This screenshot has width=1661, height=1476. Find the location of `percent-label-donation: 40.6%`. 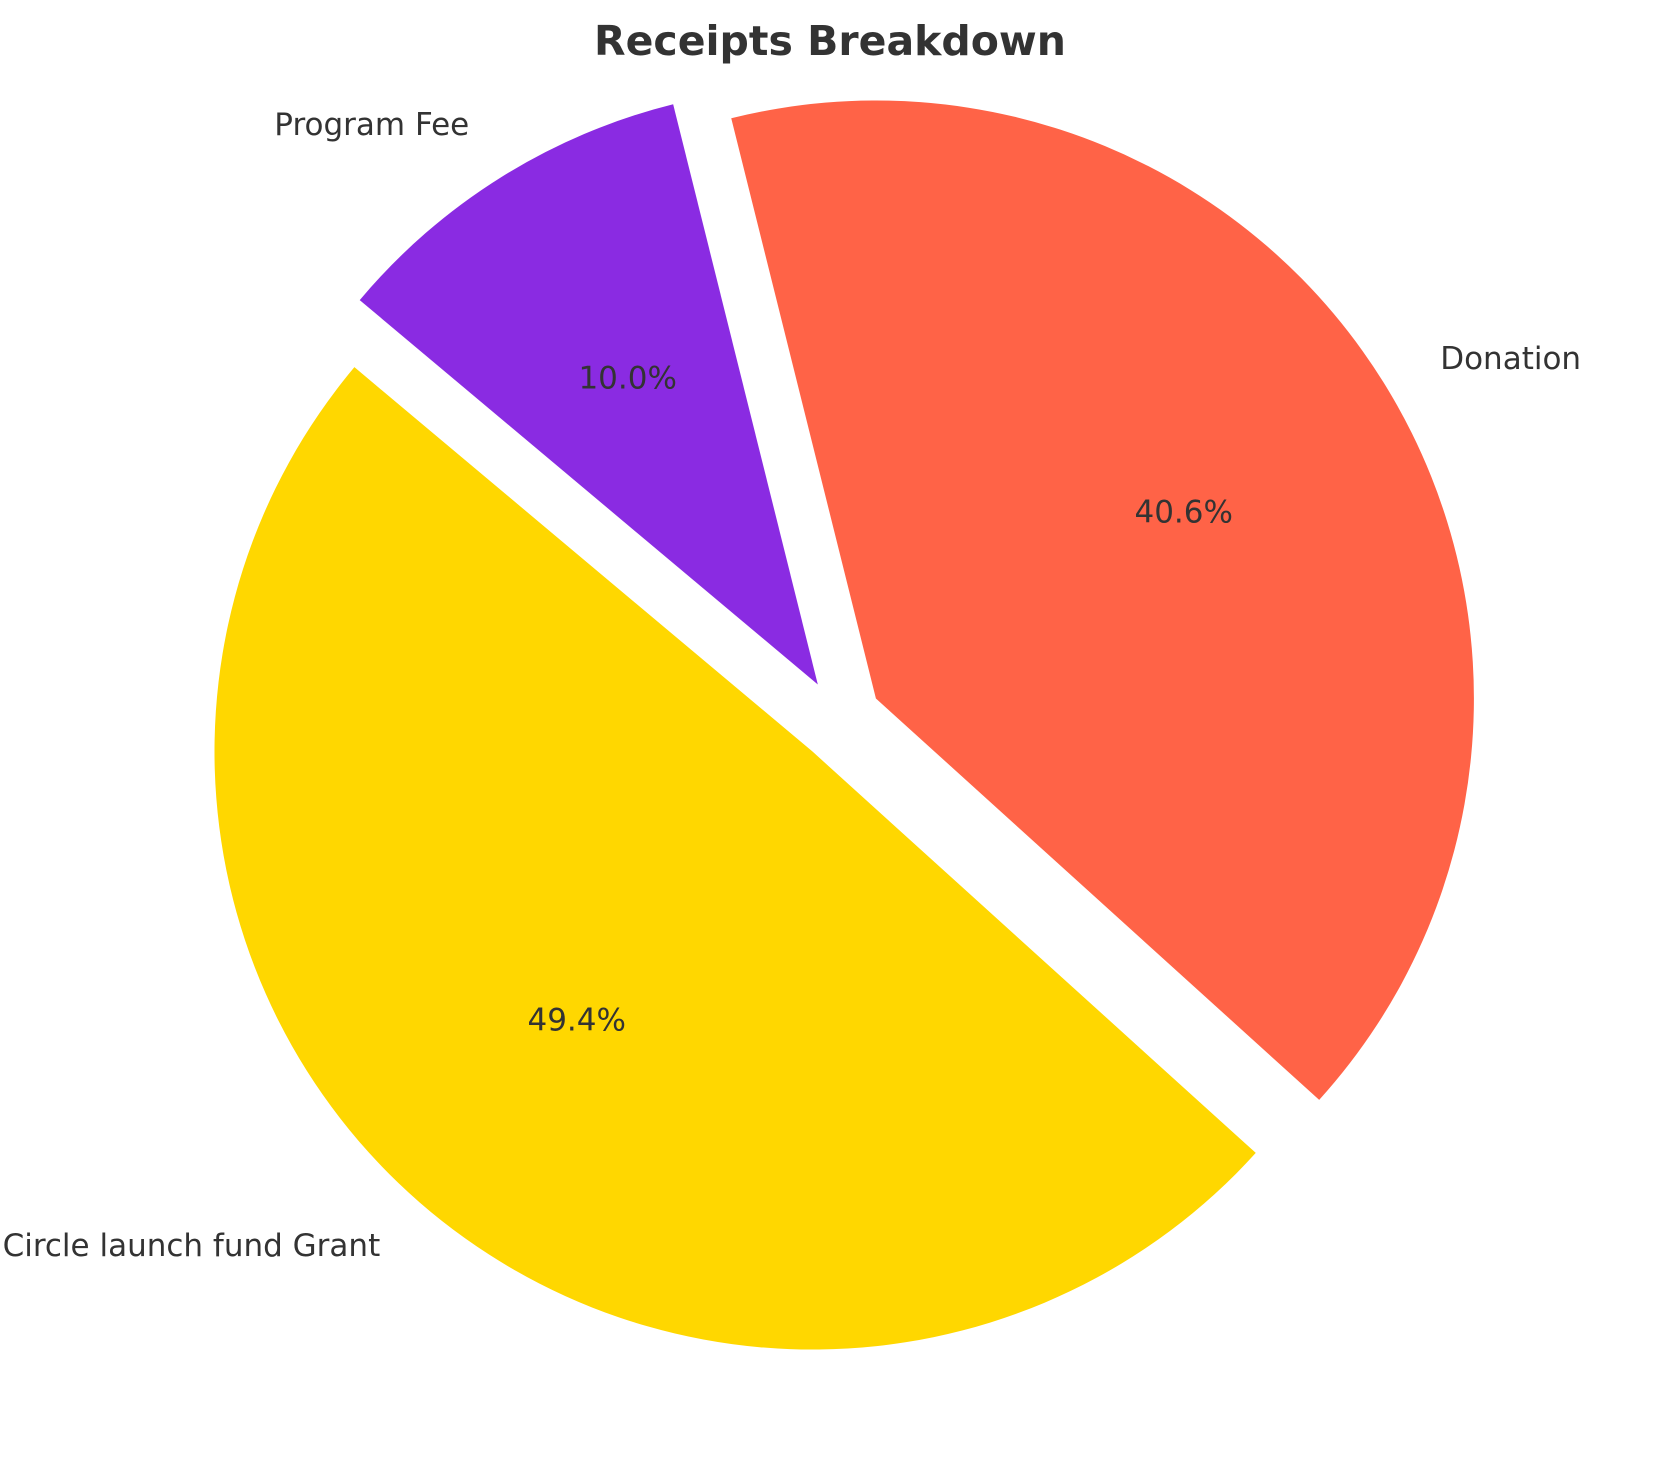

percent-label-donation: 40.6% is located at coordinates (1183, 513).